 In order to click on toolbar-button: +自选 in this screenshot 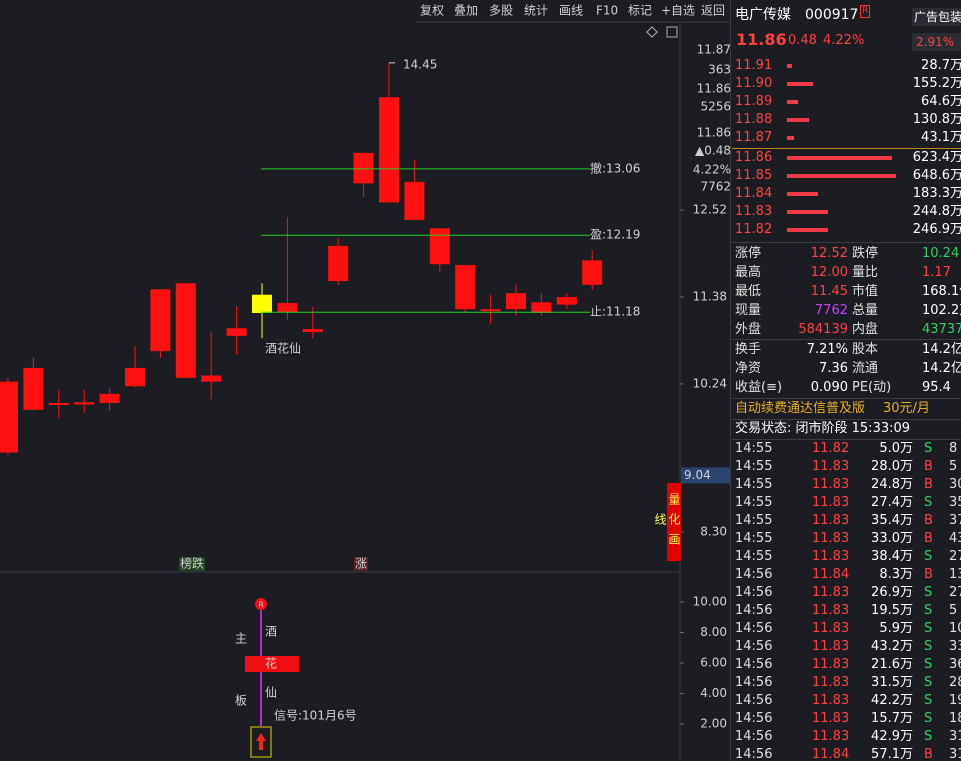, I will do `click(678, 11)`.